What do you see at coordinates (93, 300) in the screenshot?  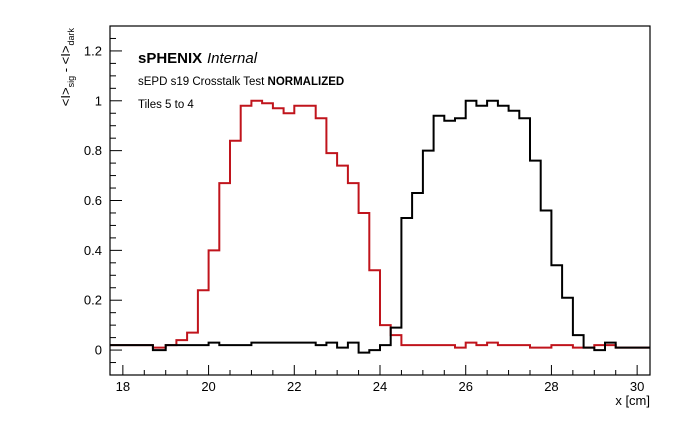 I see `y-tick-label: 0.2` at bounding box center [93, 300].